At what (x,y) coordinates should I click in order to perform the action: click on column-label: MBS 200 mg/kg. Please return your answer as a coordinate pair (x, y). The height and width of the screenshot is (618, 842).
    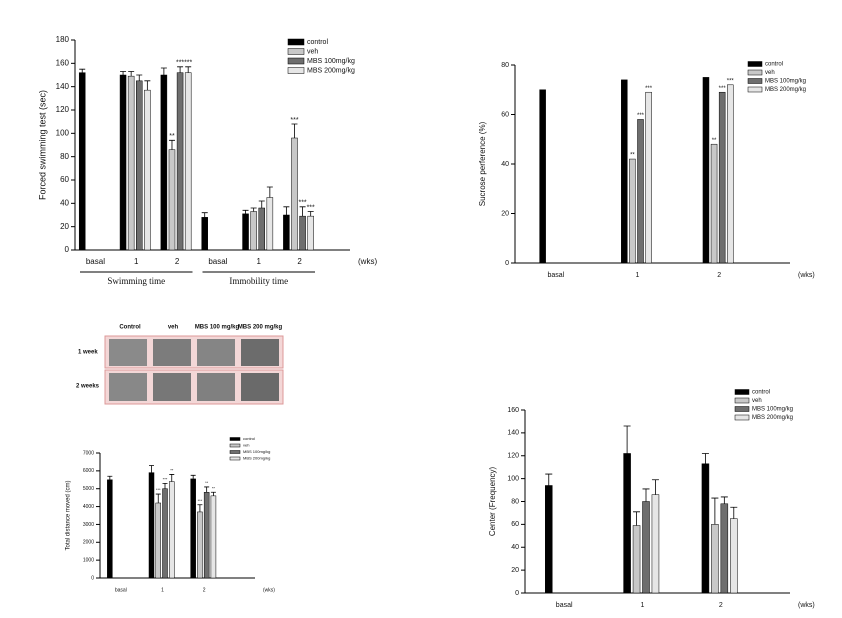
    Looking at the image, I should click on (260, 328).